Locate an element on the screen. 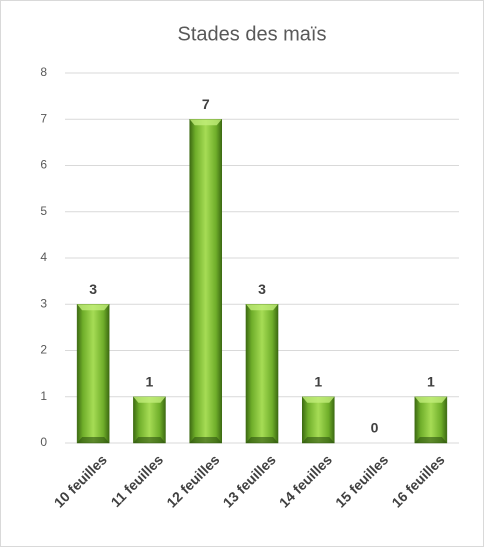 The image size is (484, 547). y-tick-label: 4 is located at coordinates (43, 257).